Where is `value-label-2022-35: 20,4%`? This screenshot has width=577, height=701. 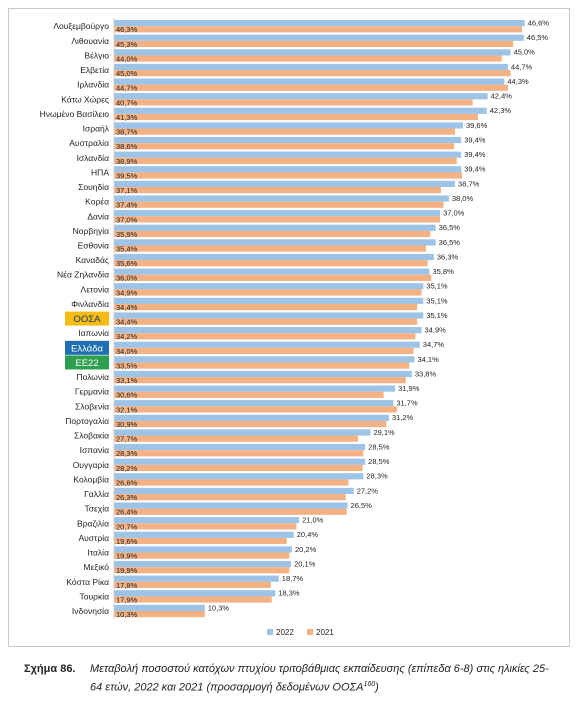
value-label-2022-35: 20,4% is located at coordinates (308, 534).